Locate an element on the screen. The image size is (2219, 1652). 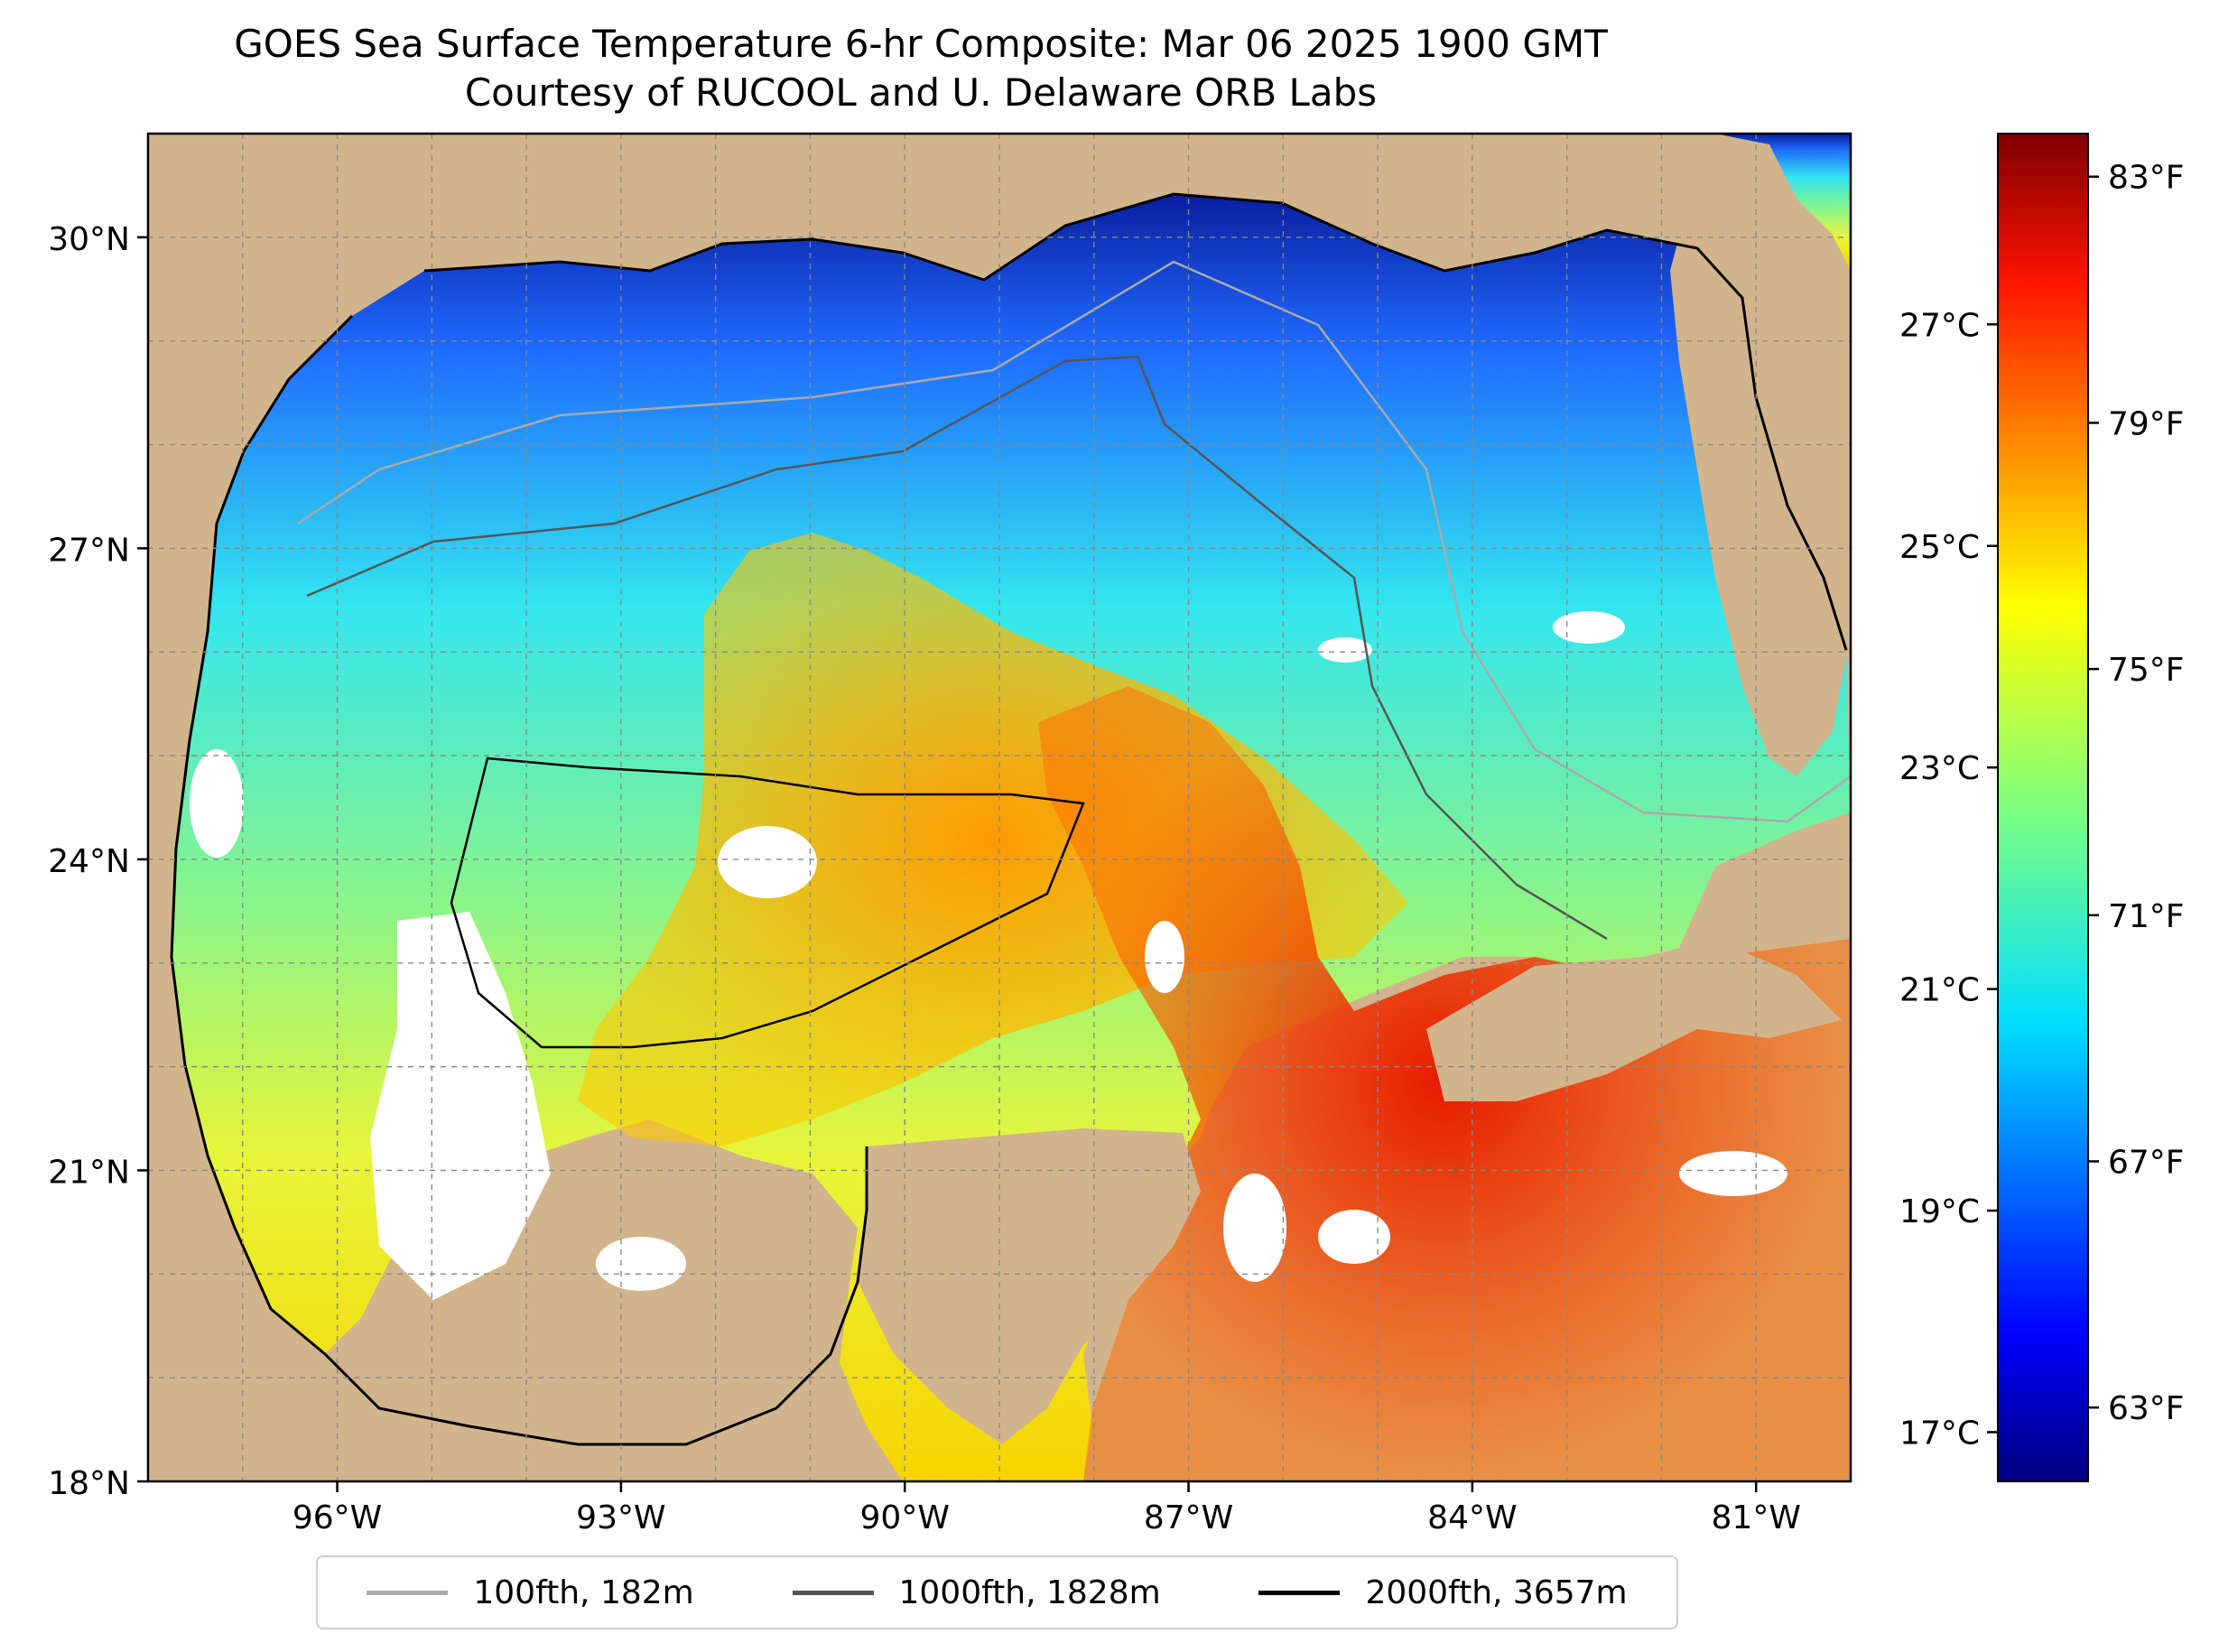
lat-tick-label: 21°N is located at coordinates (89, 1172).